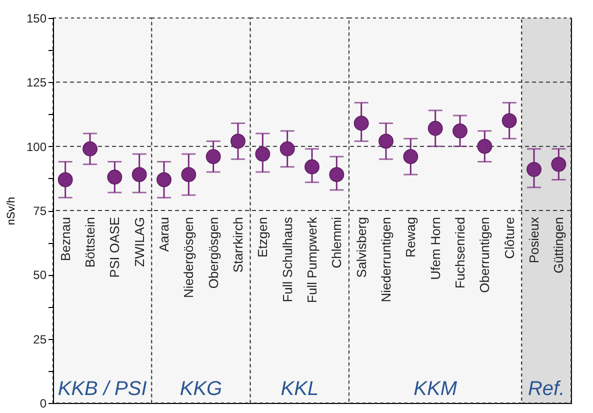 This screenshot has width=593, height=413. I want to click on x-tick-label: Salvisberg, so click(361, 247).